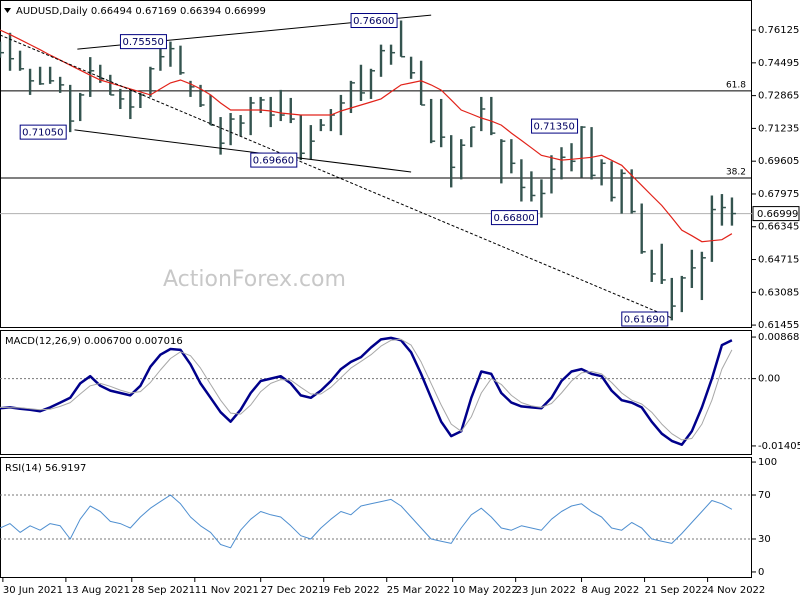 Image resolution: width=800 pixels, height=600 pixels. What do you see at coordinates (778, 292) in the screenshot?
I see `y-tick-label: 0.63085` at bounding box center [778, 292].